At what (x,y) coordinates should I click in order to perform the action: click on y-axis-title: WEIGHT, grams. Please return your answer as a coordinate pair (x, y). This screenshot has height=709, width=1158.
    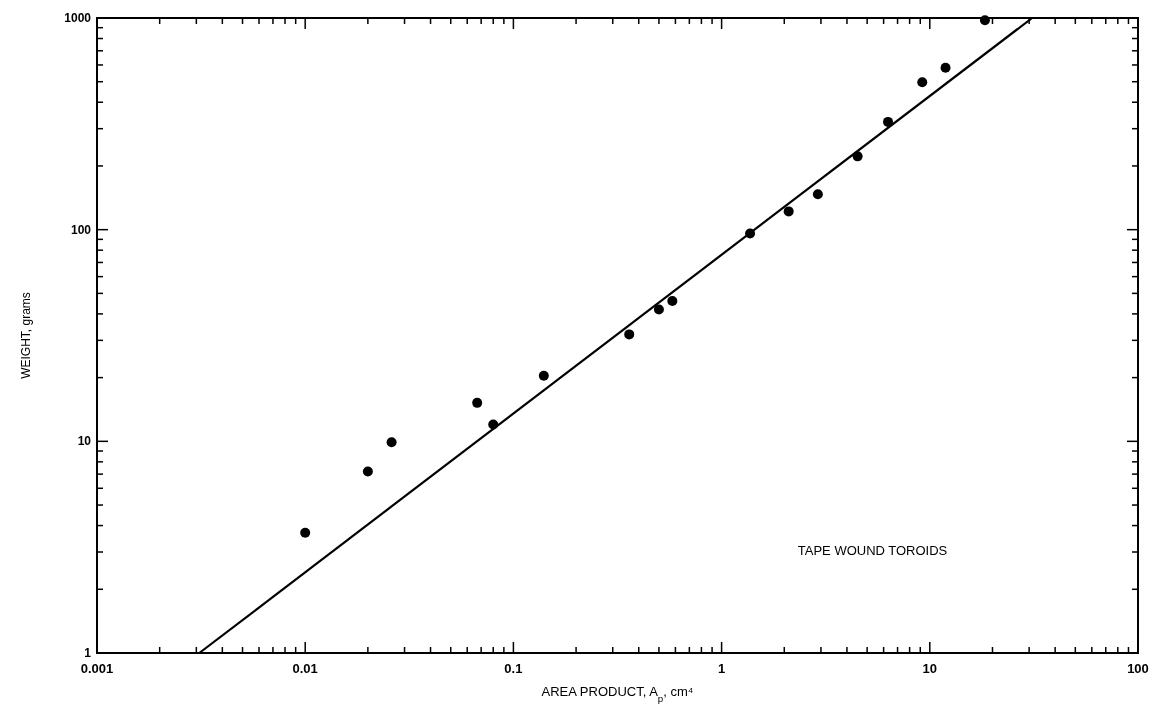
    Looking at the image, I should click on (26, 335).